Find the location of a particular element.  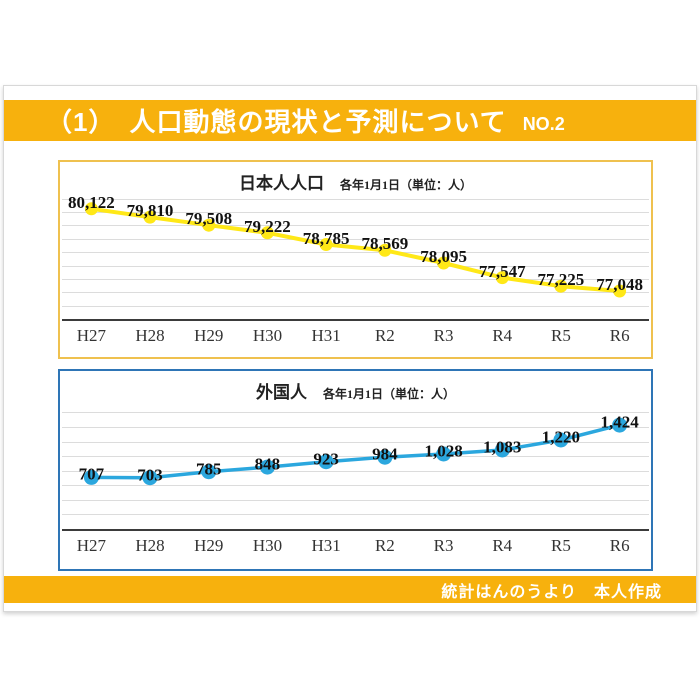

chart-title: 外国人 is located at coordinates (281, 392).